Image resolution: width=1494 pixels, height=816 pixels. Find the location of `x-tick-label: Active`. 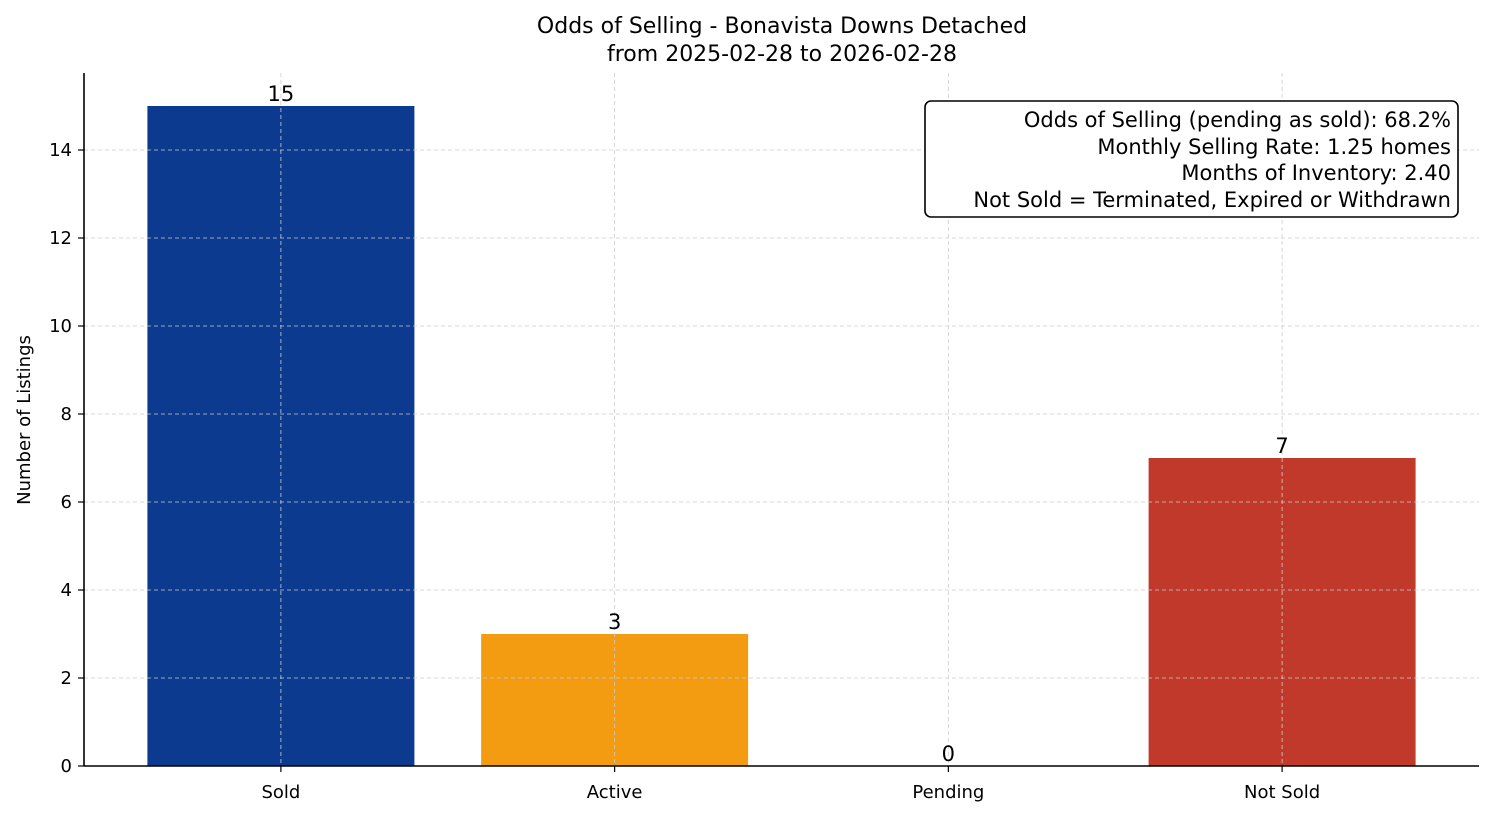

x-tick-label: Active is located at coordinates (615, 792).